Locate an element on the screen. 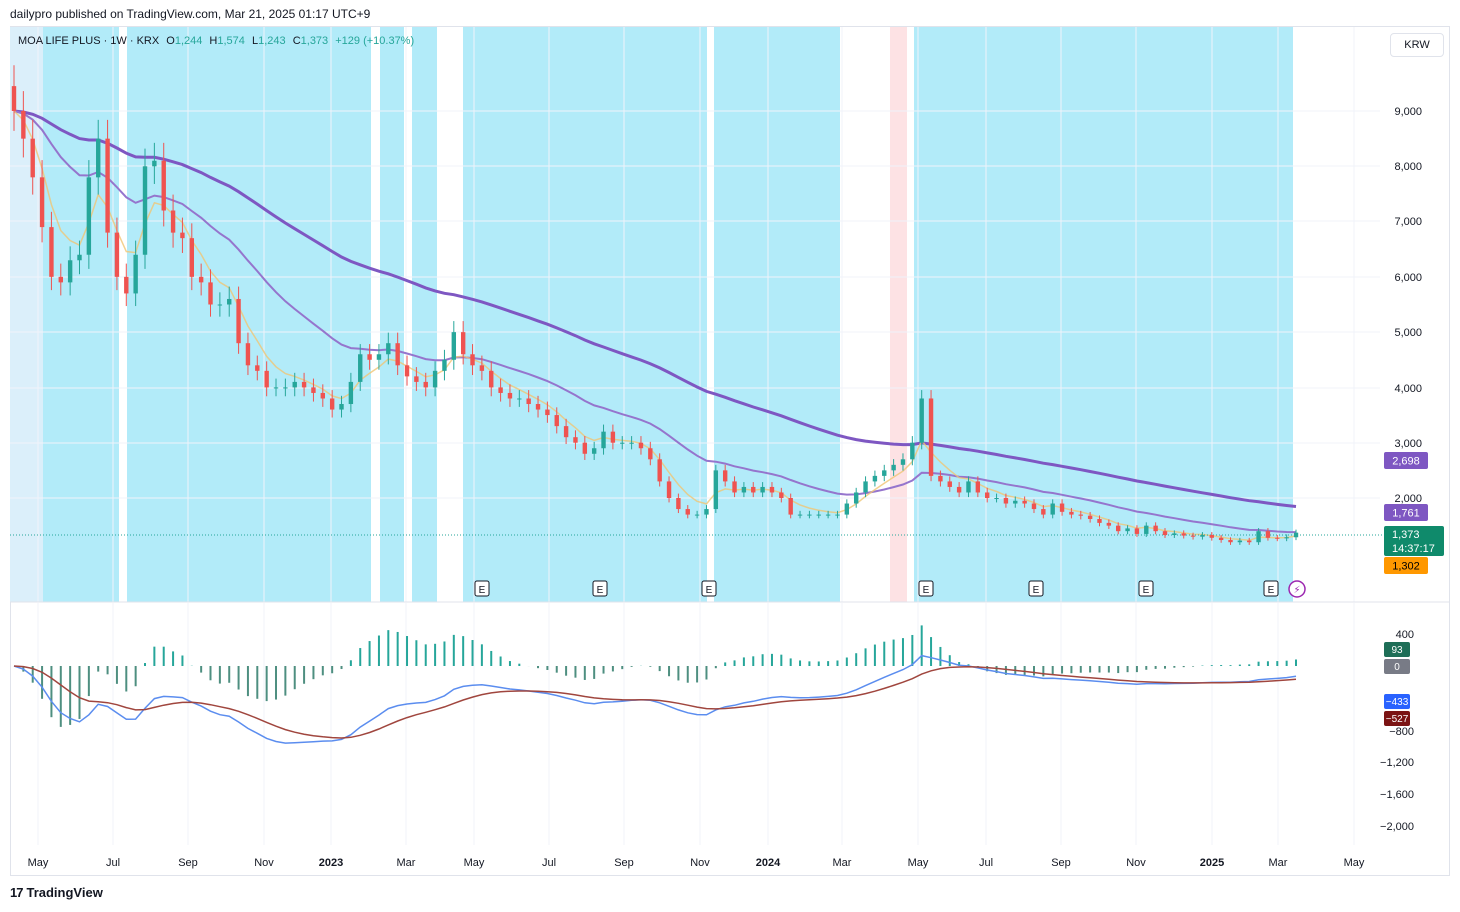 This screenshot has height=912, width=1460. macd-line is located at coordinates (655, 699).